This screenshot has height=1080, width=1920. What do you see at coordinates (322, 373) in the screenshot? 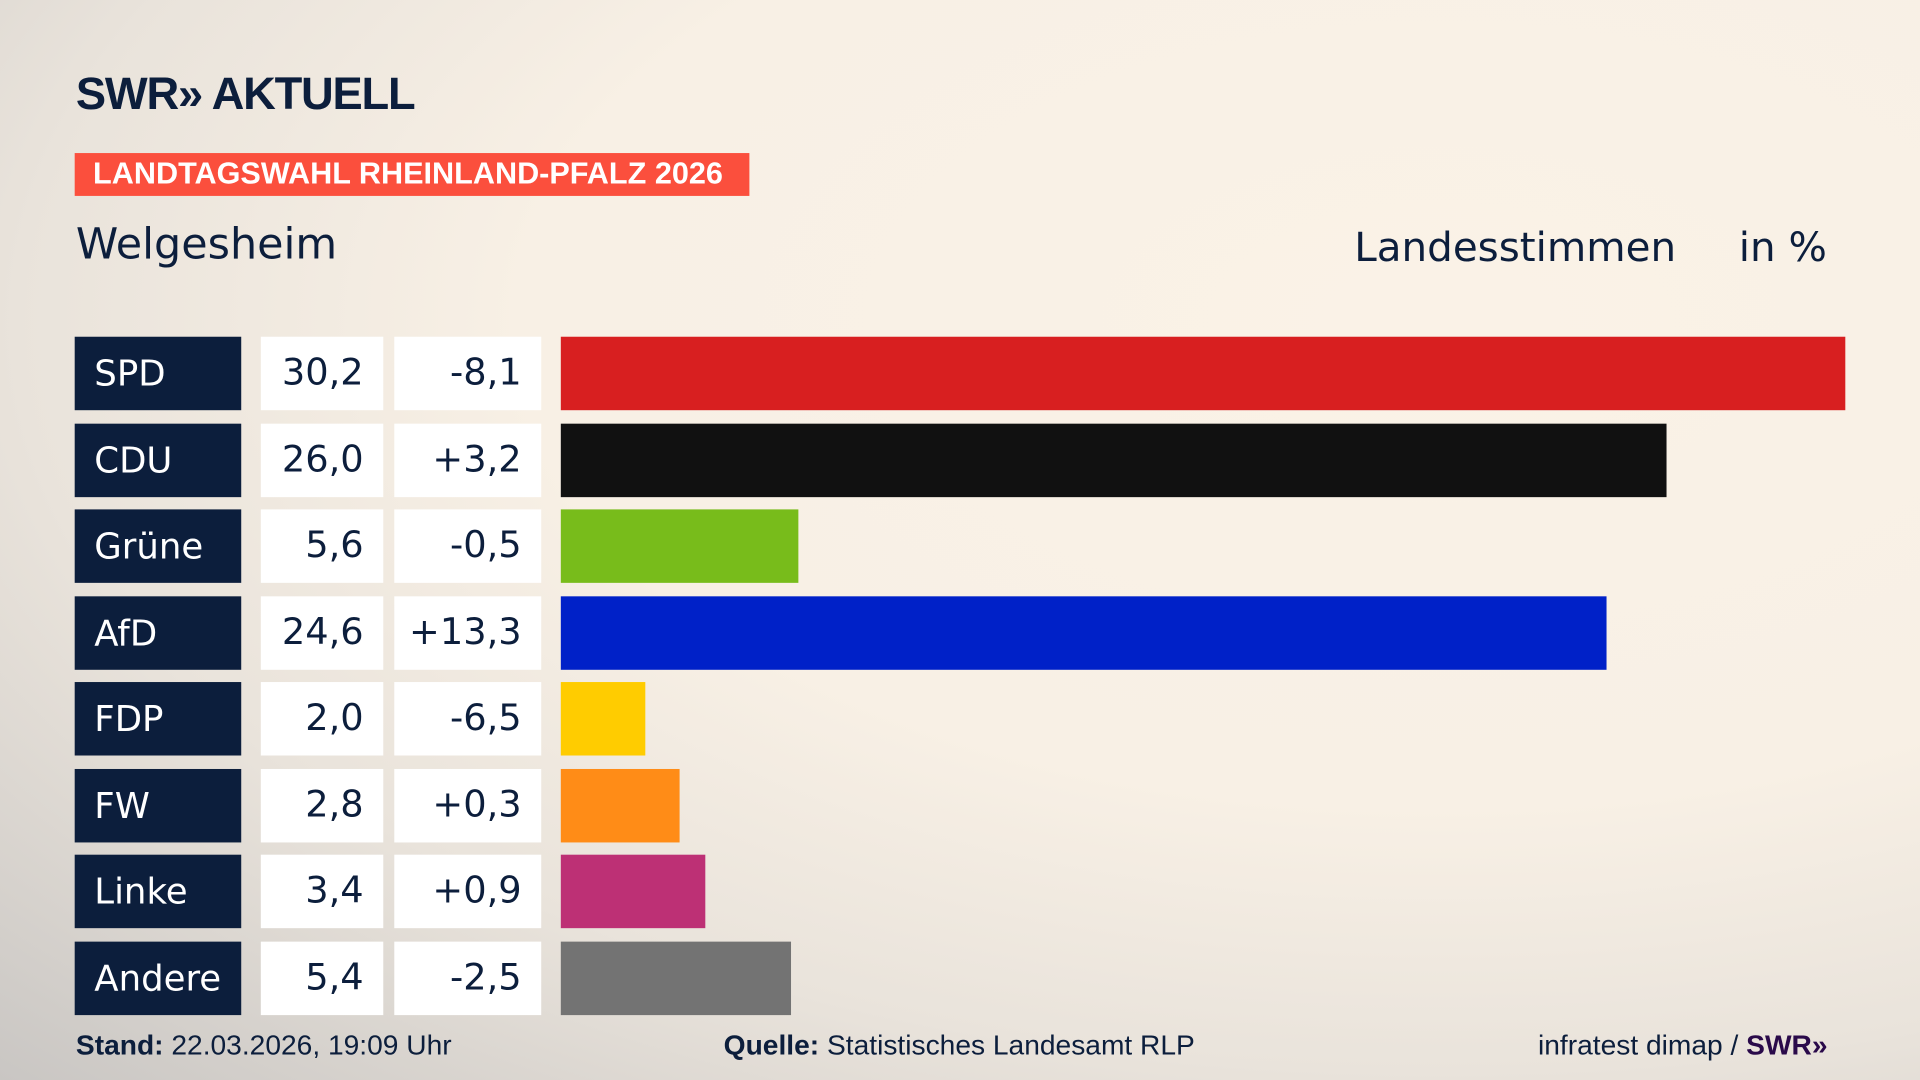
I see `vote-share: 30,2` at bounding box center [322, 373].